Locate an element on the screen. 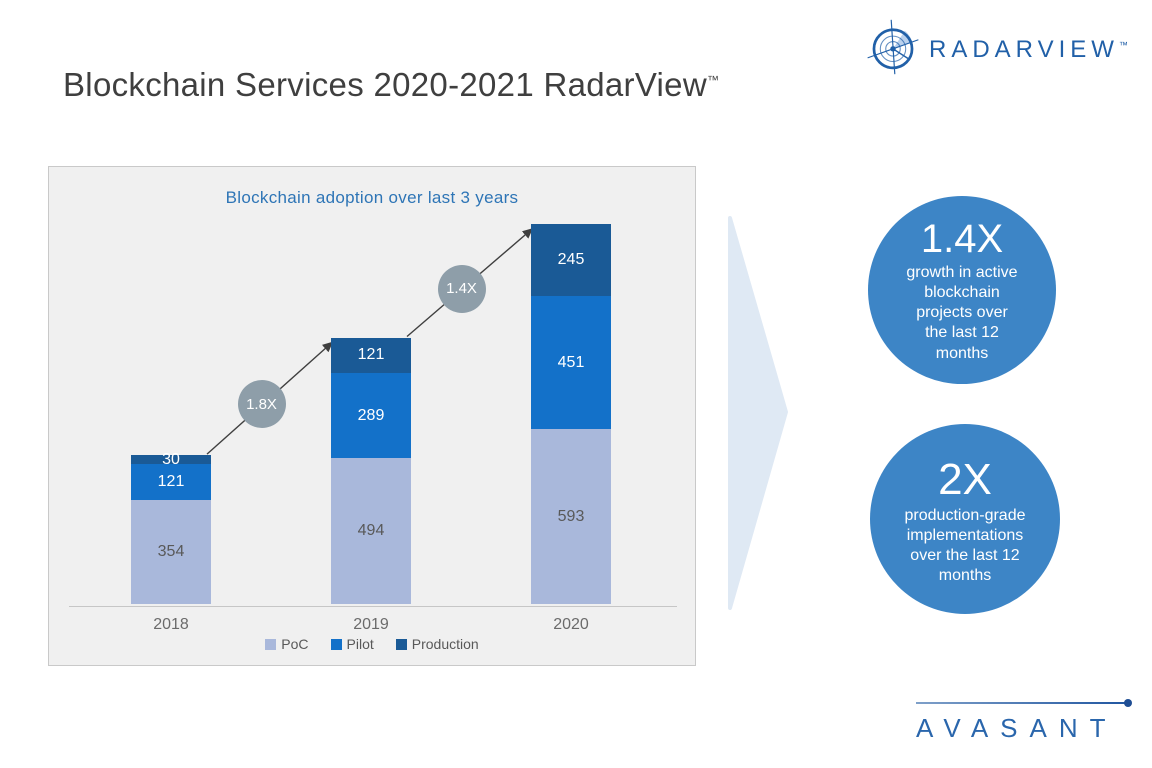  radarview-wordmark: RADARVIEW is located at coordinates (1024, 49).